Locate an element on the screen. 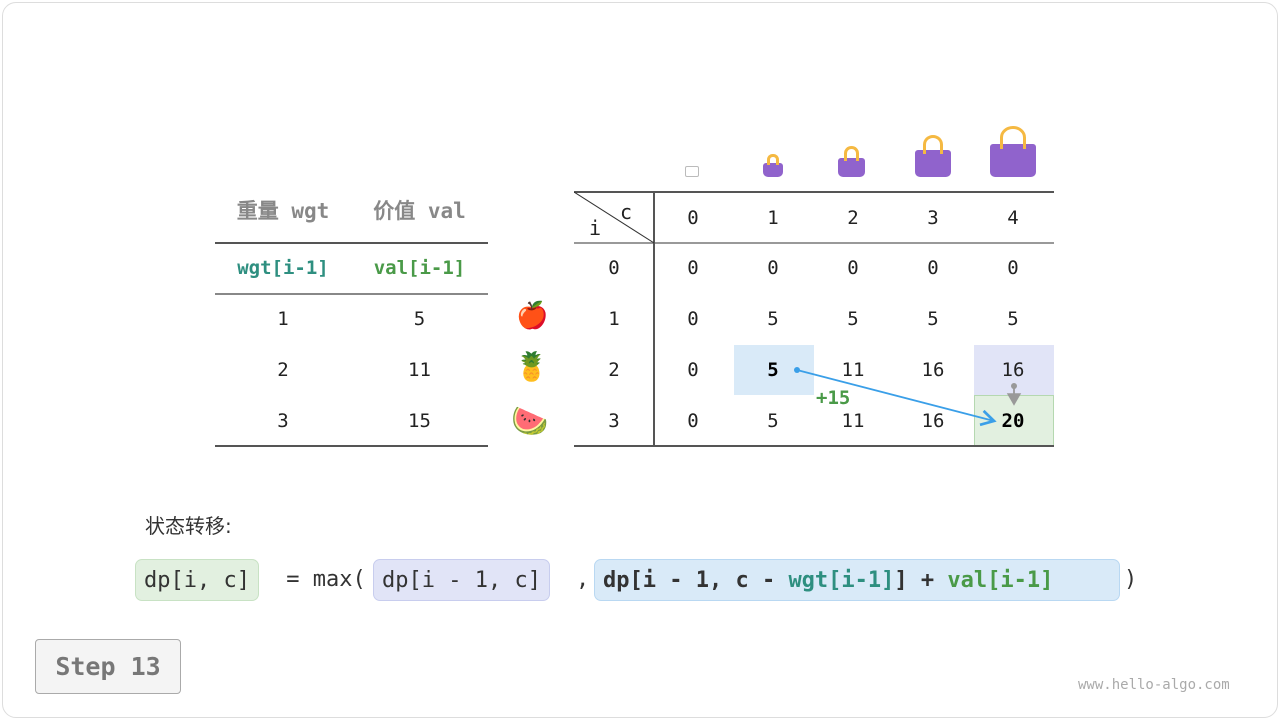  val-cell: 5 is located at coordinates (419, 319).